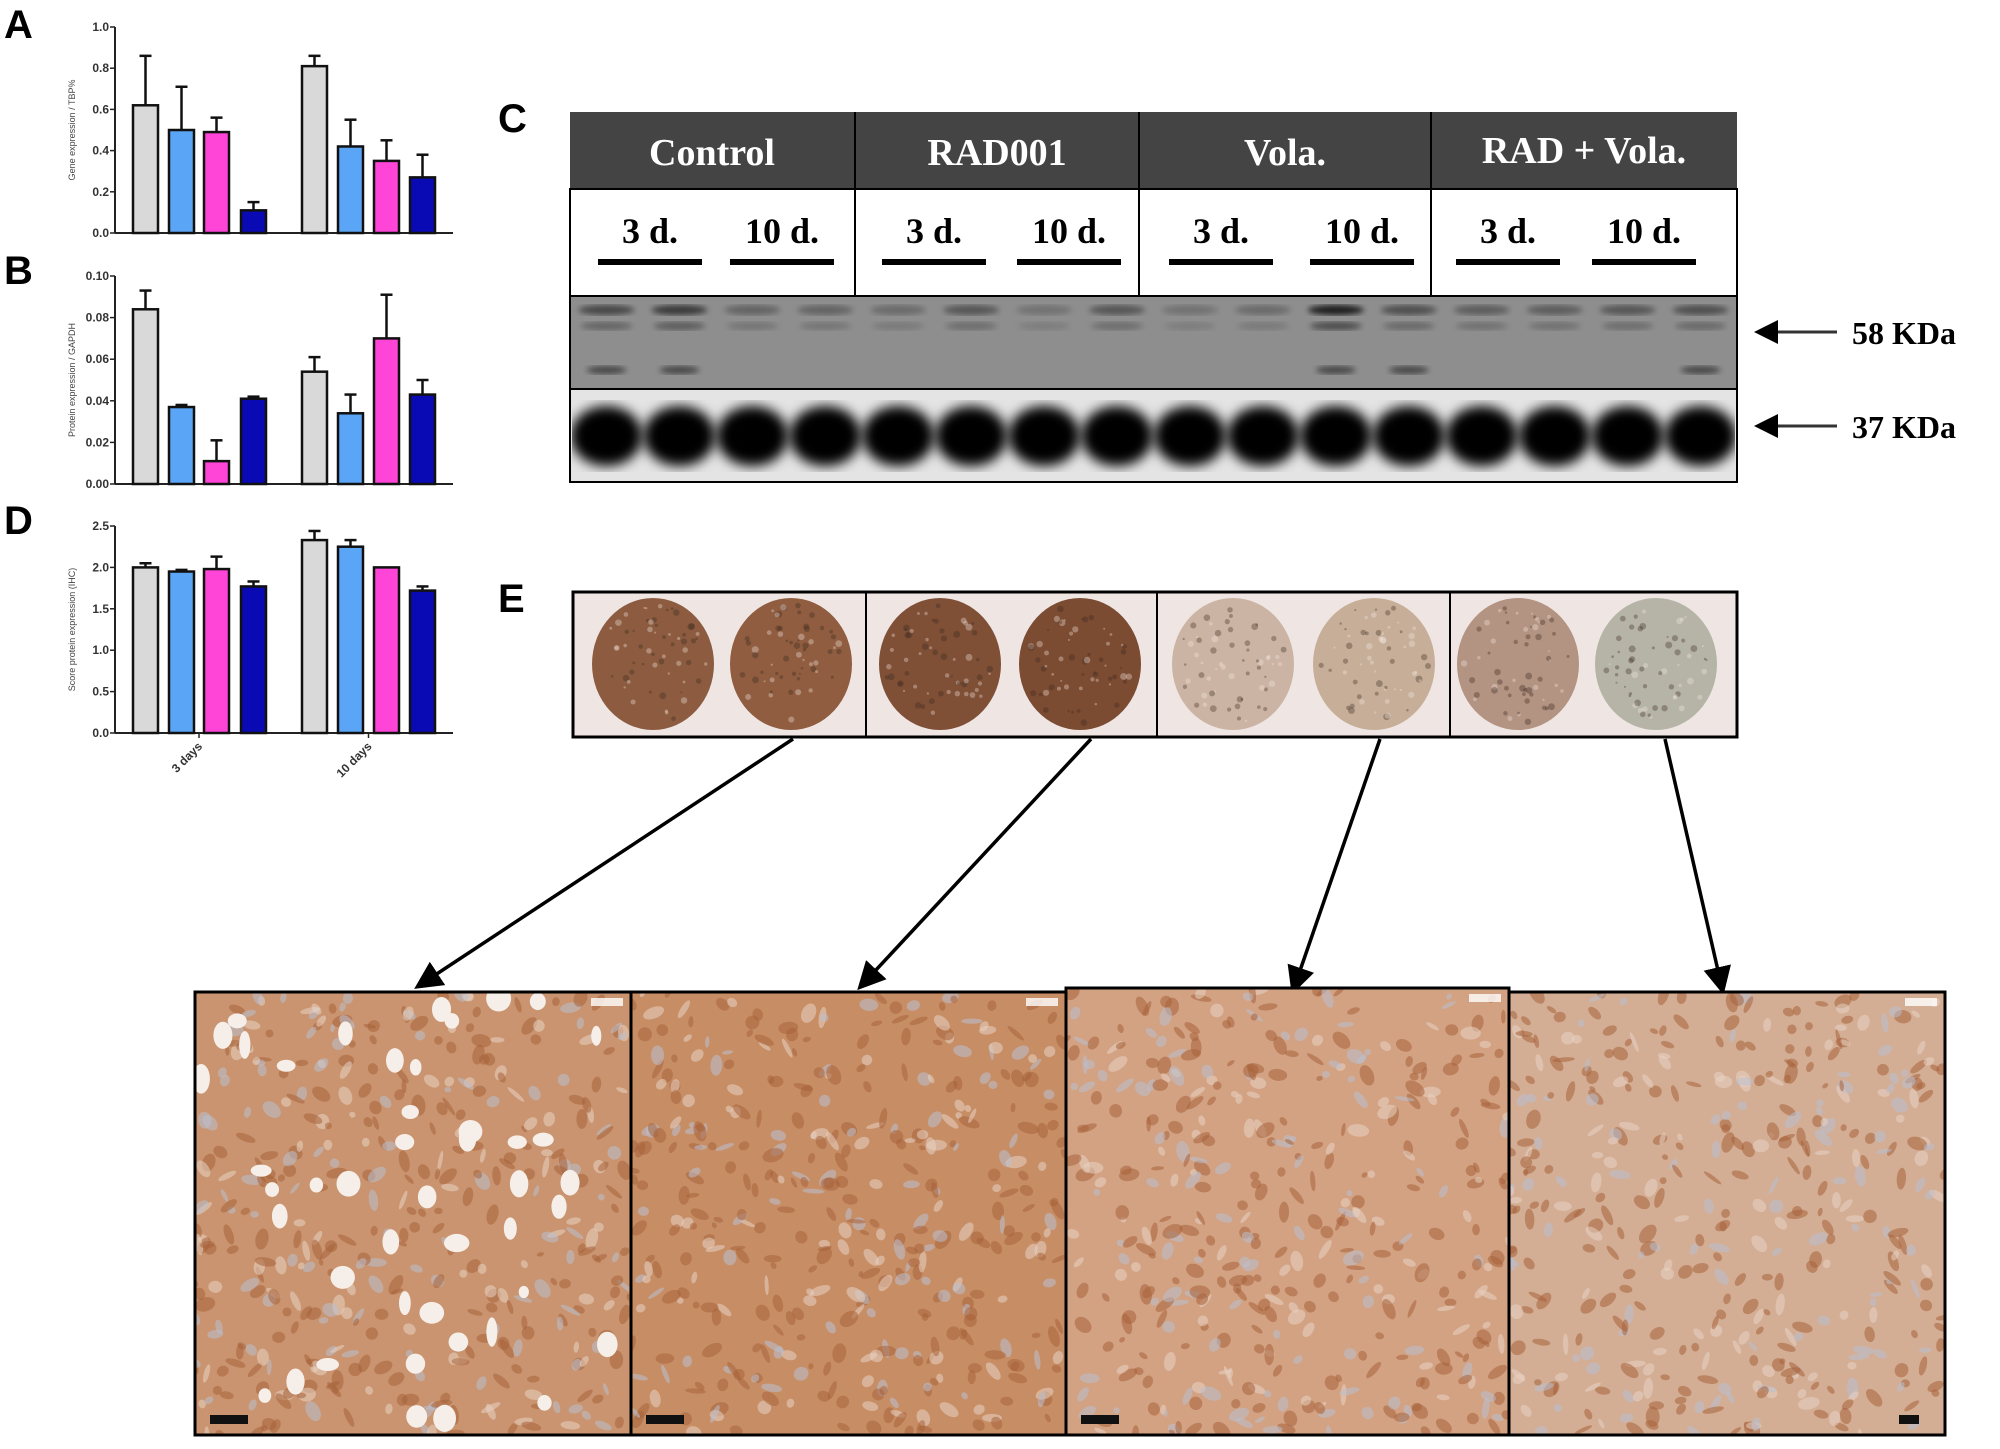  What do you see at coordinates (1362, 231) in the screenshot?
I see `timepoint-label: 10 d.` at bounding box center [1362, 231].